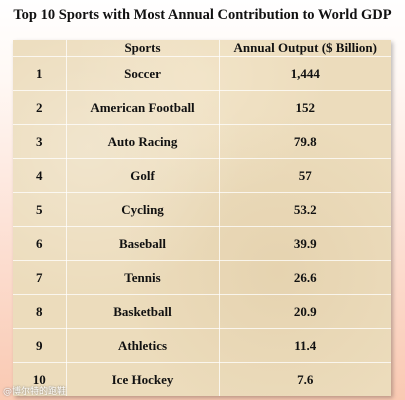 The height and width of the screenshot is (400, 405). I want to click on output-cell: 1,444, so click(305, 74).